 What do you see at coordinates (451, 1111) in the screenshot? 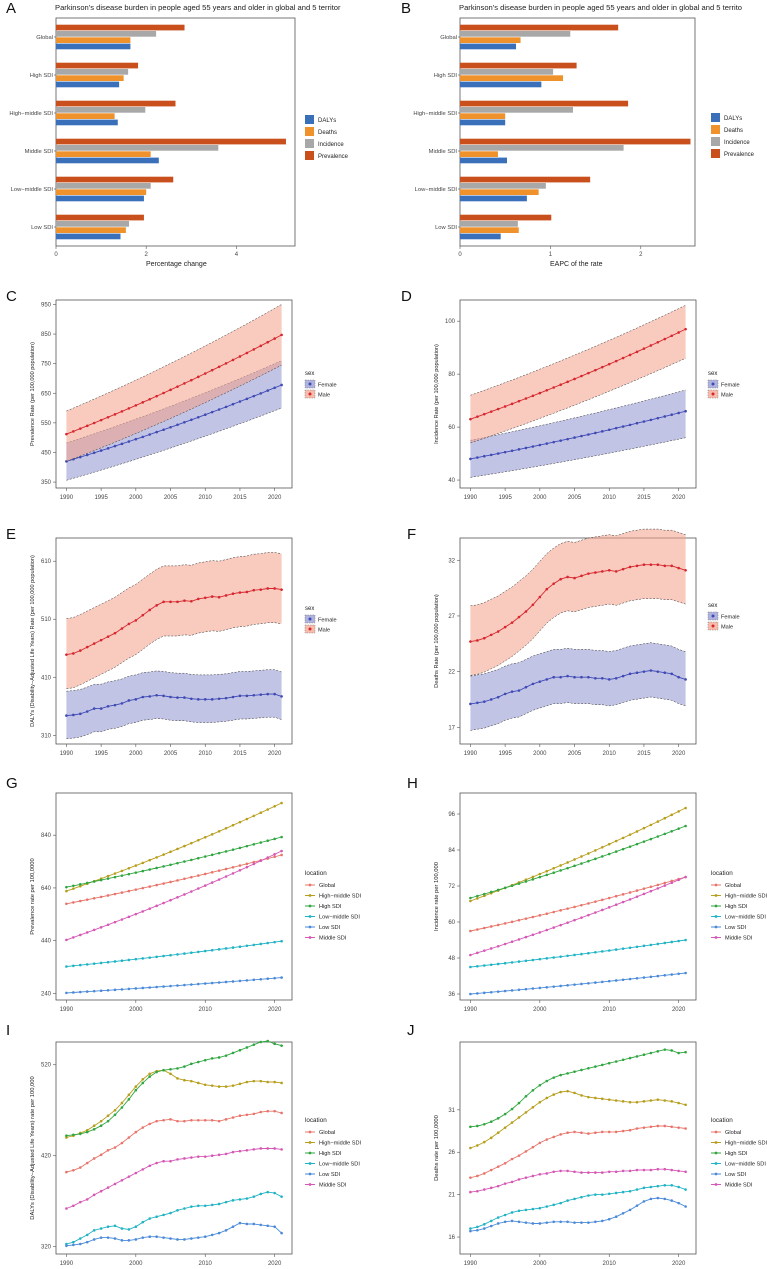
I see `y-tick-label: 31` at bounding box center [451, 1111].